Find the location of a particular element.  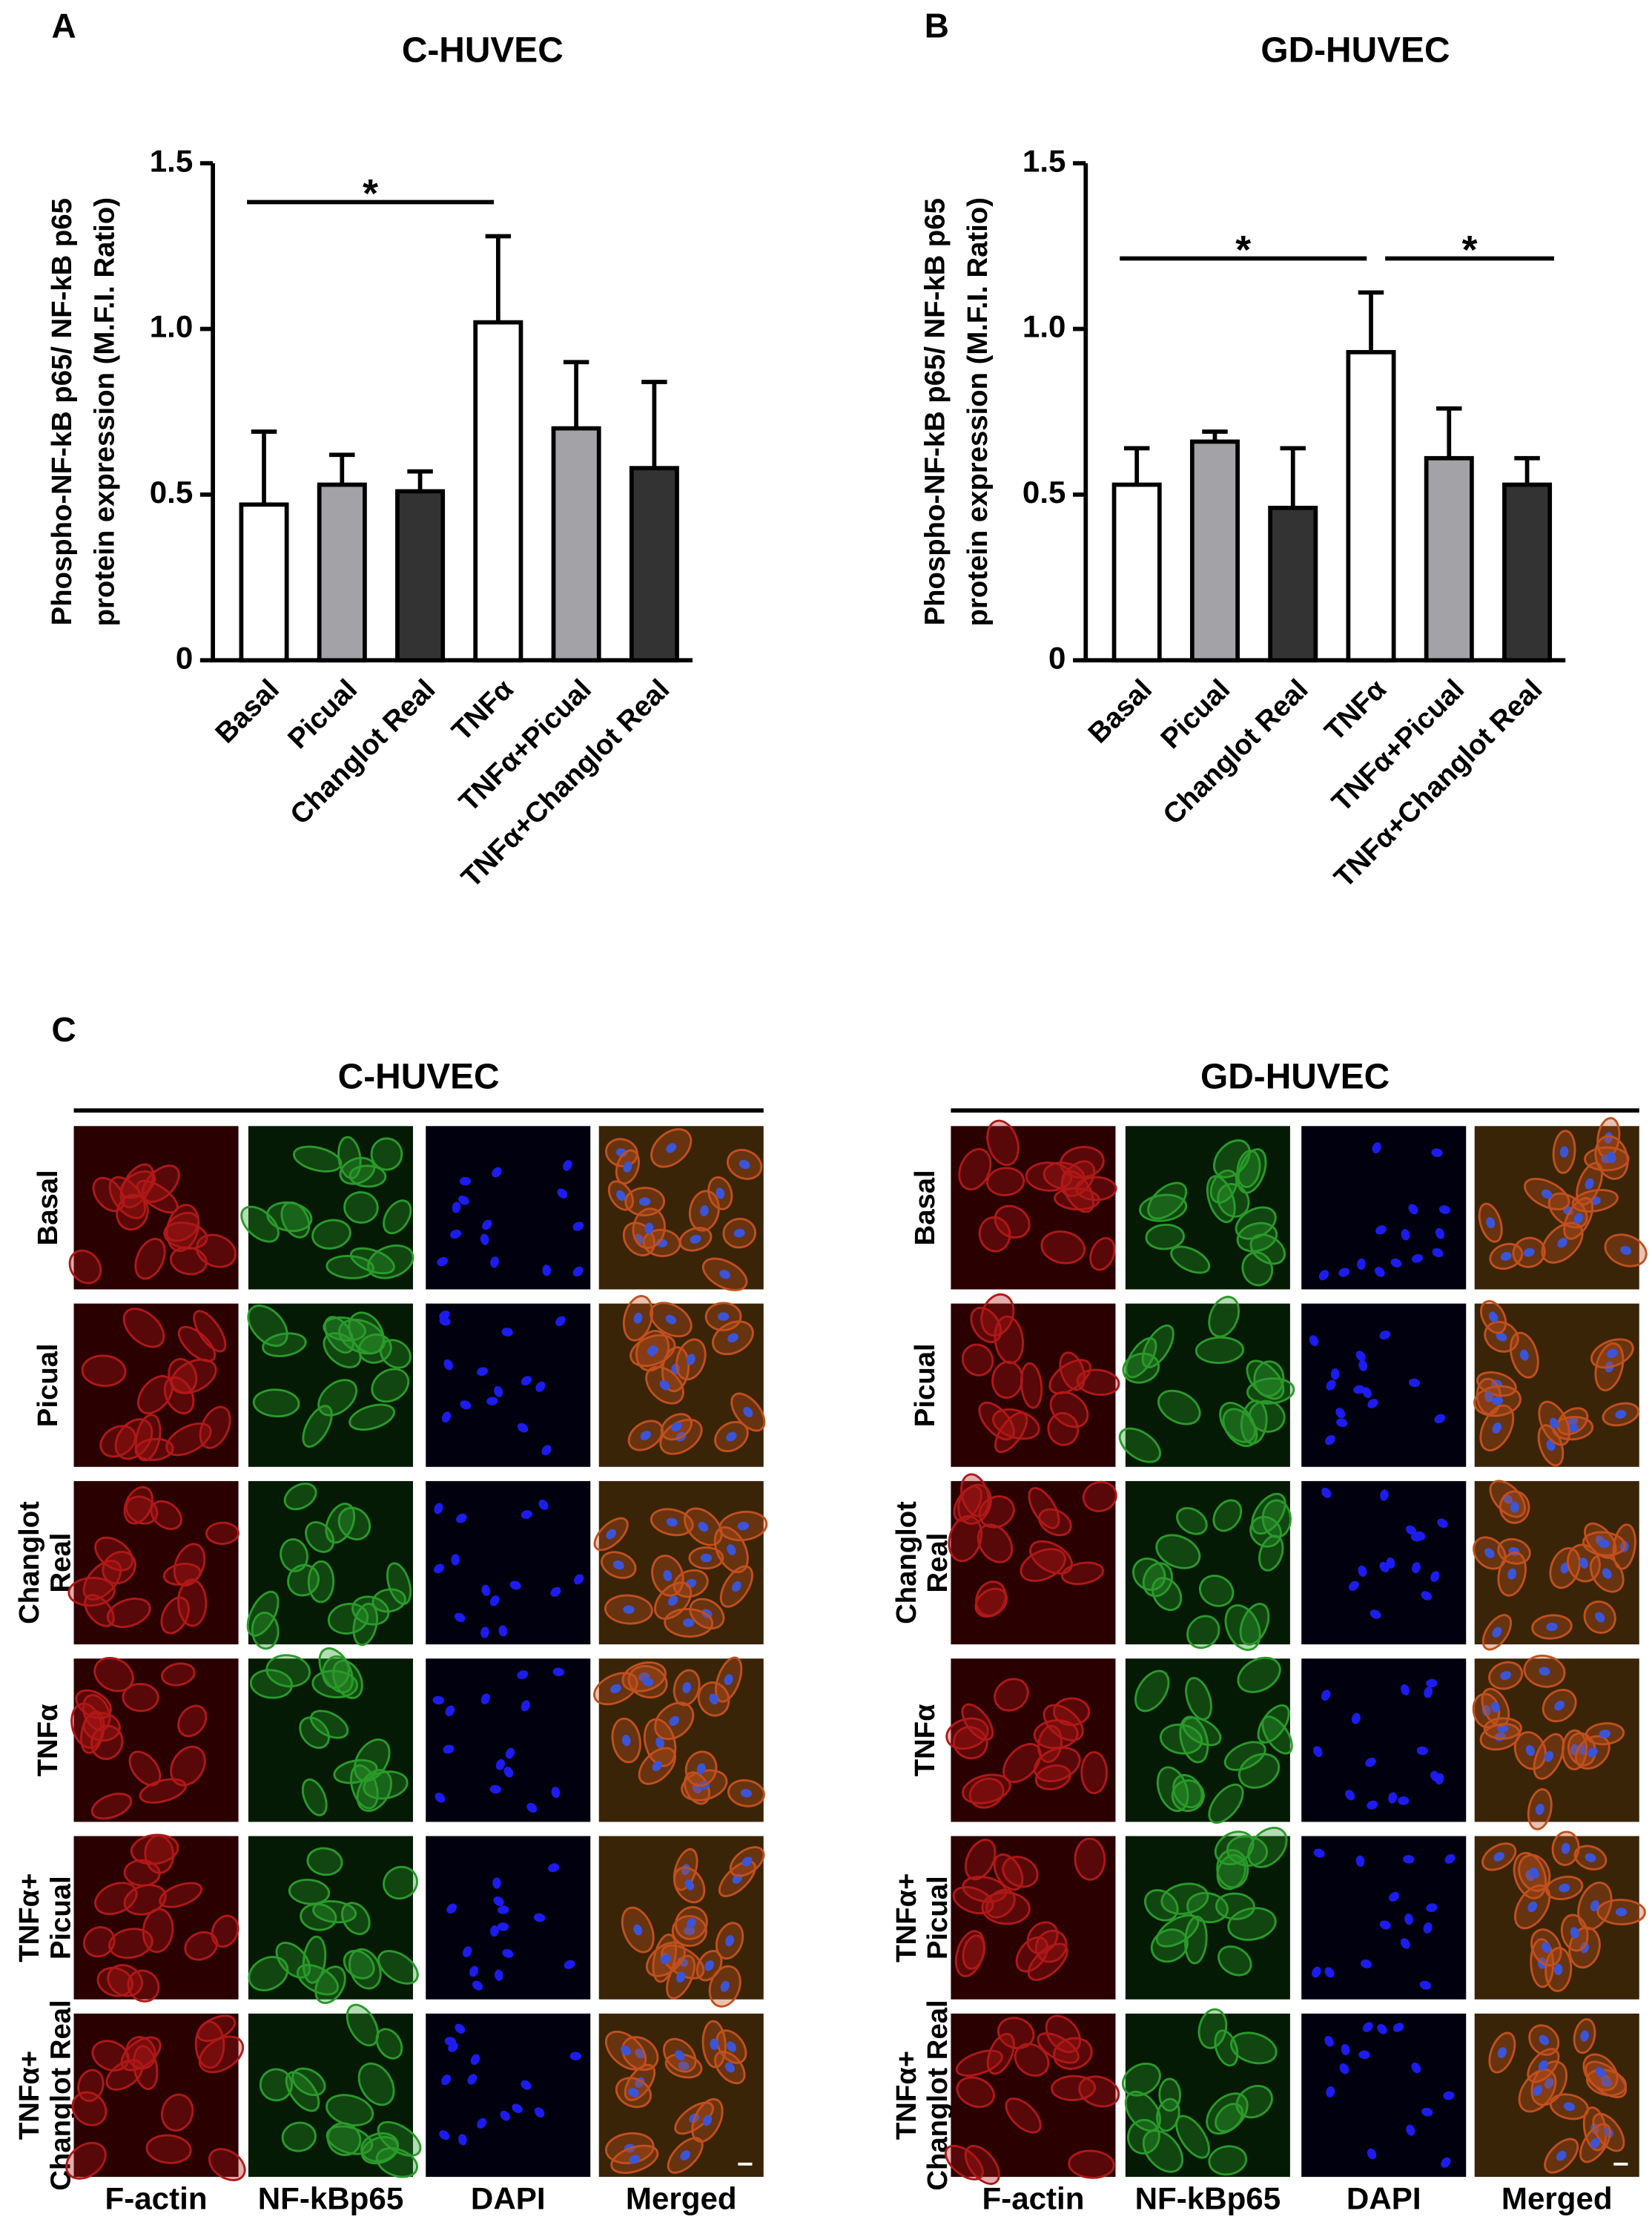

row-label: TNFα+ is located at coordinates (907, 1917).